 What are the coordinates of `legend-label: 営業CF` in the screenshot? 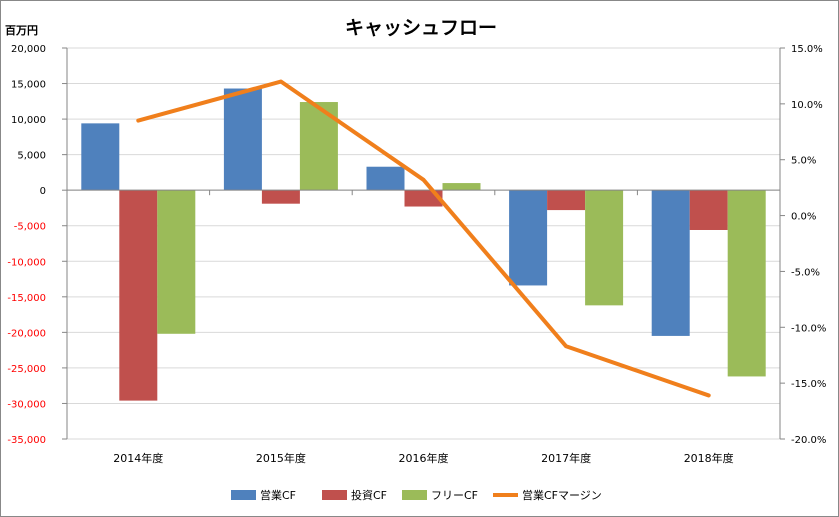 It's located at (278, 495).